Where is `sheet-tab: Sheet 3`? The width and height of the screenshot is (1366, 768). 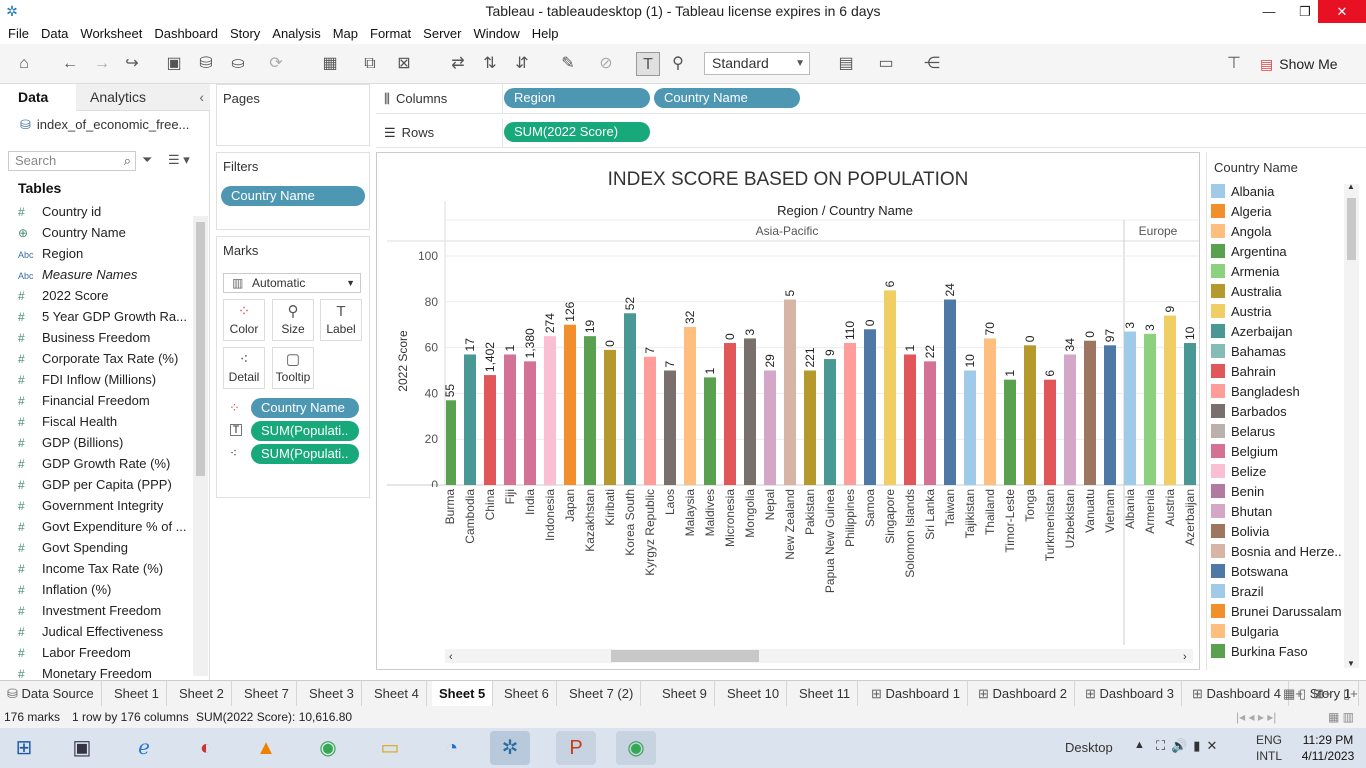 sheet-tab: Sheet 3 is located at coordinates (332, 693).